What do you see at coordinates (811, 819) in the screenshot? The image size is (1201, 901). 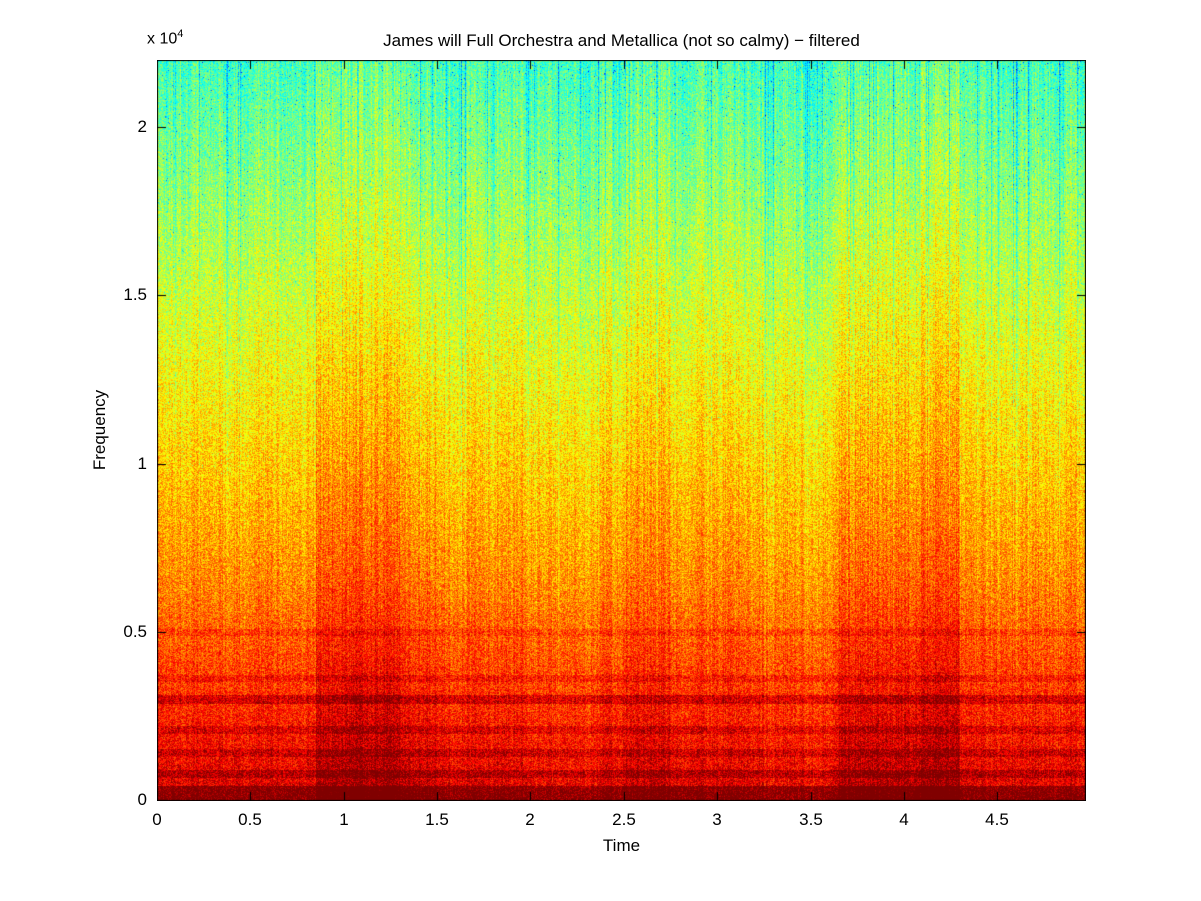 I see `x-tick-label: 3.5` at bounding box center [811, 819].